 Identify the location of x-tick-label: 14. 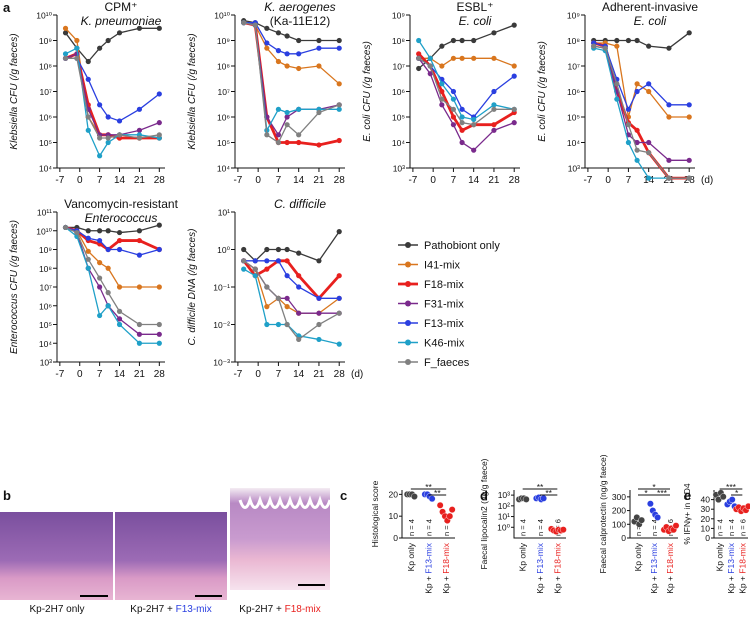
(120, 374).